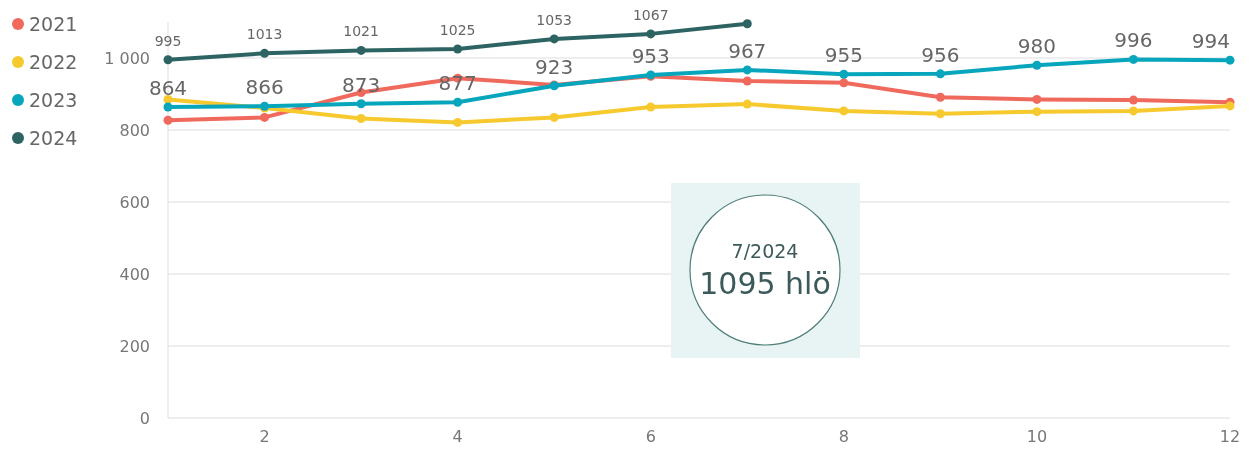 The height and width of the screenshot is (461, 1258). What do you see at coordinates (554, 66) in the screenshot?
I see `data-label: 923` at bounding box center [554, 66].